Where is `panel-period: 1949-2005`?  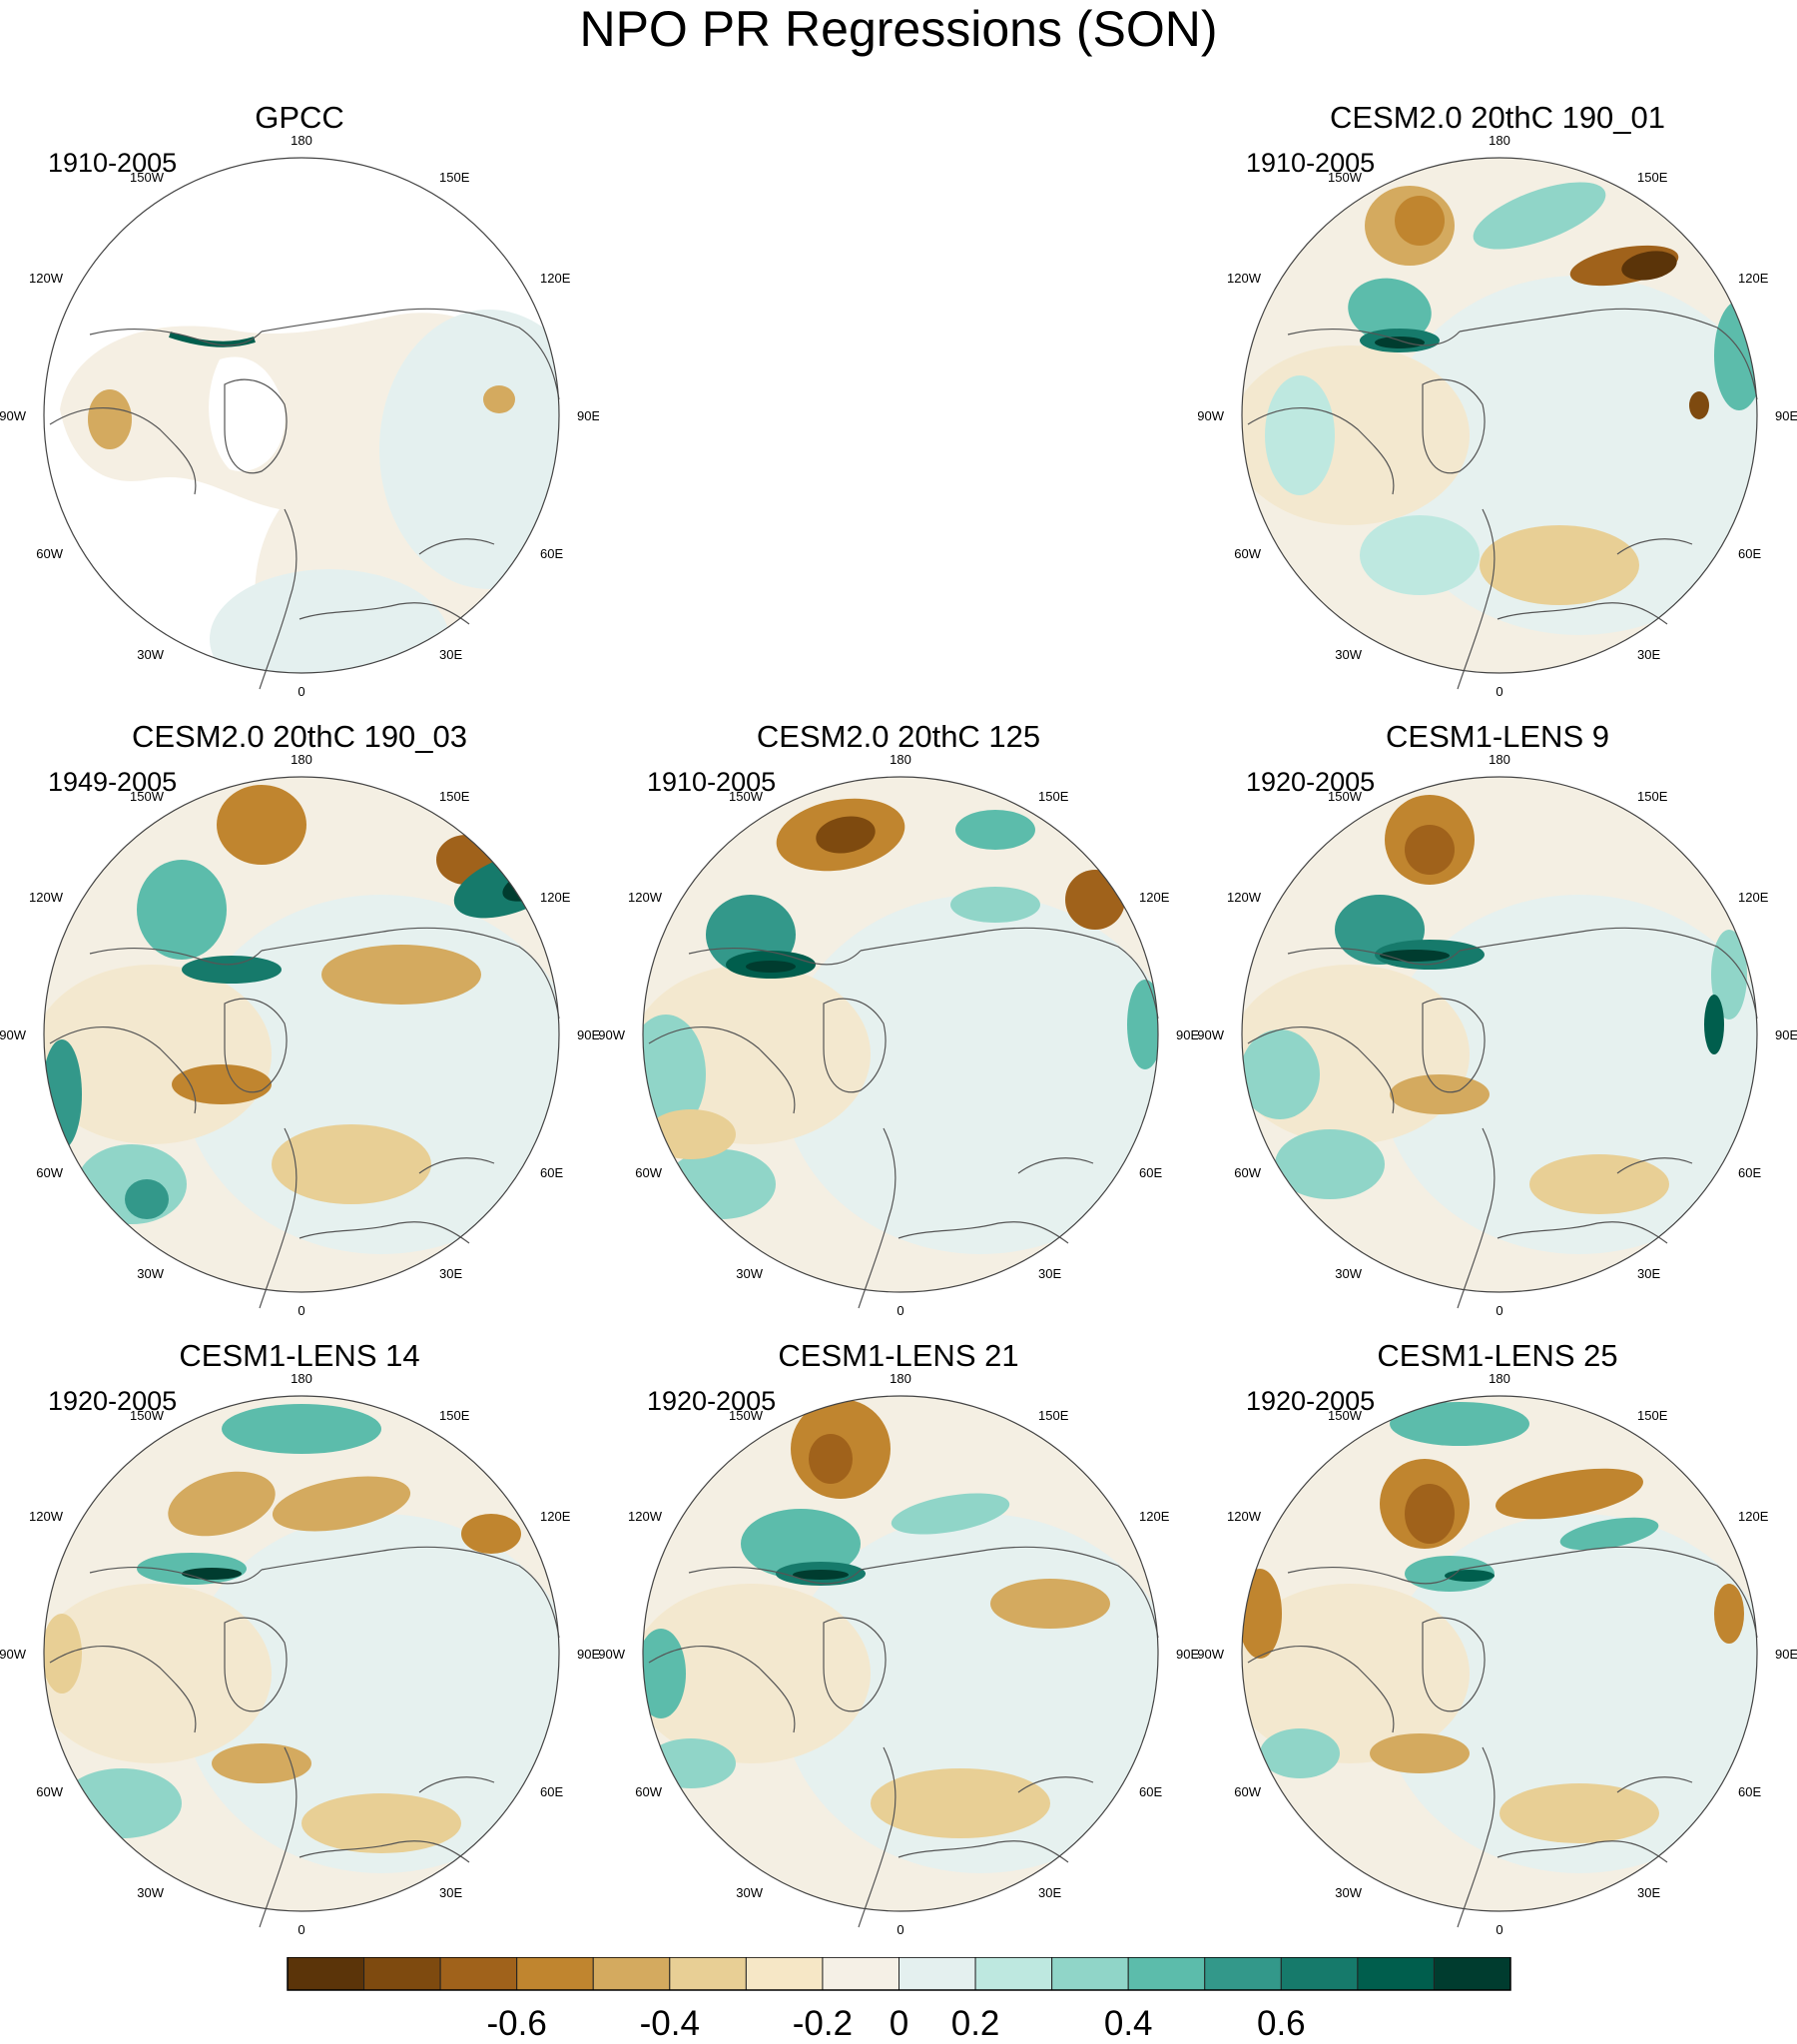 panel-period: 1949-2005 is located at coordinates (113, 782).